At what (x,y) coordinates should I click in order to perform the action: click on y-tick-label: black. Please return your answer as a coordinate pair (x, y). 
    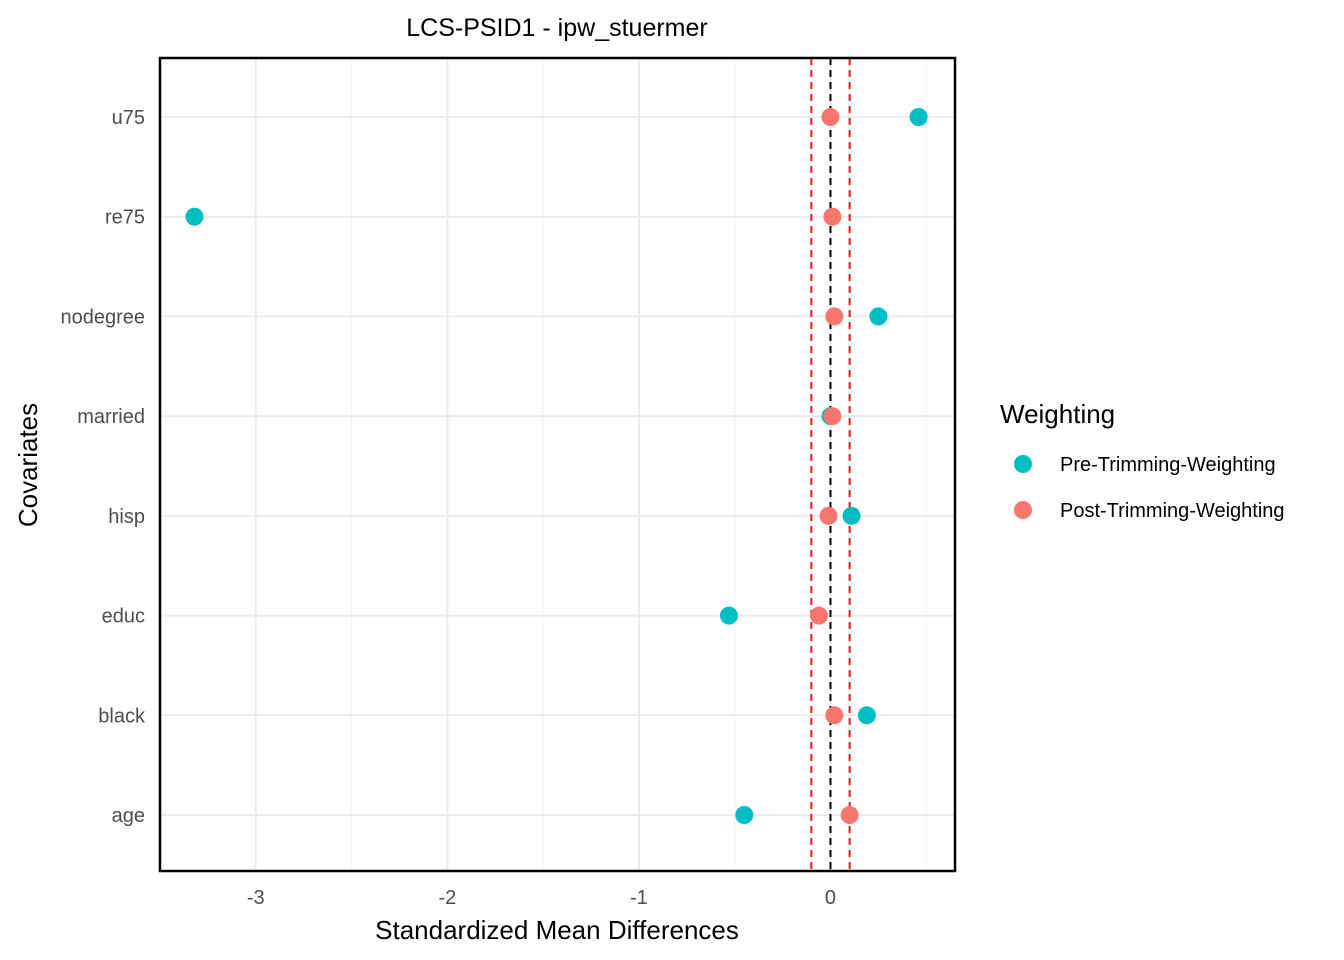
    Looking at the image, I should click on (122, 716).